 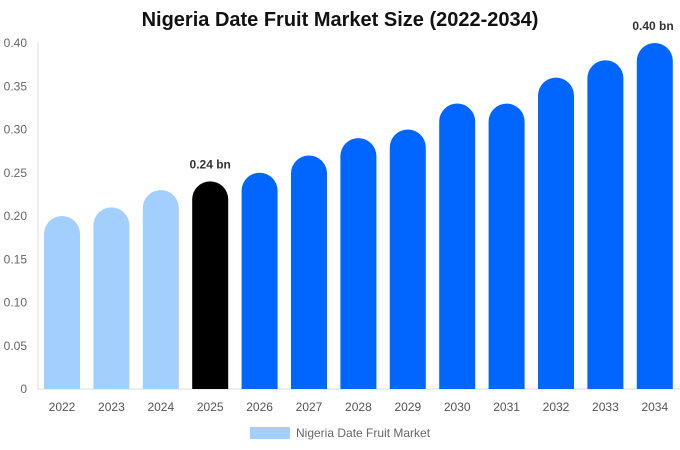 I want to click on bar-2034, so click(x=654, y=216).